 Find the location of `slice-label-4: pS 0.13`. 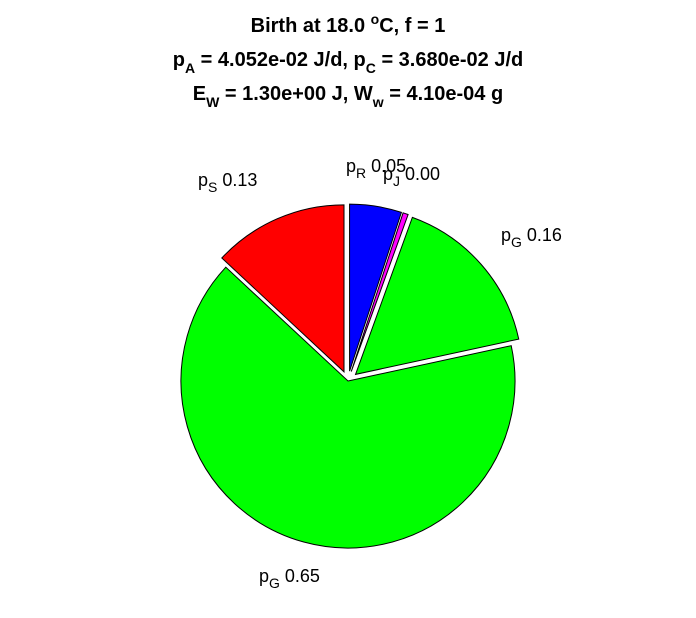

slice-label-4: pS 0.13 is located at coordinates (227, 182).